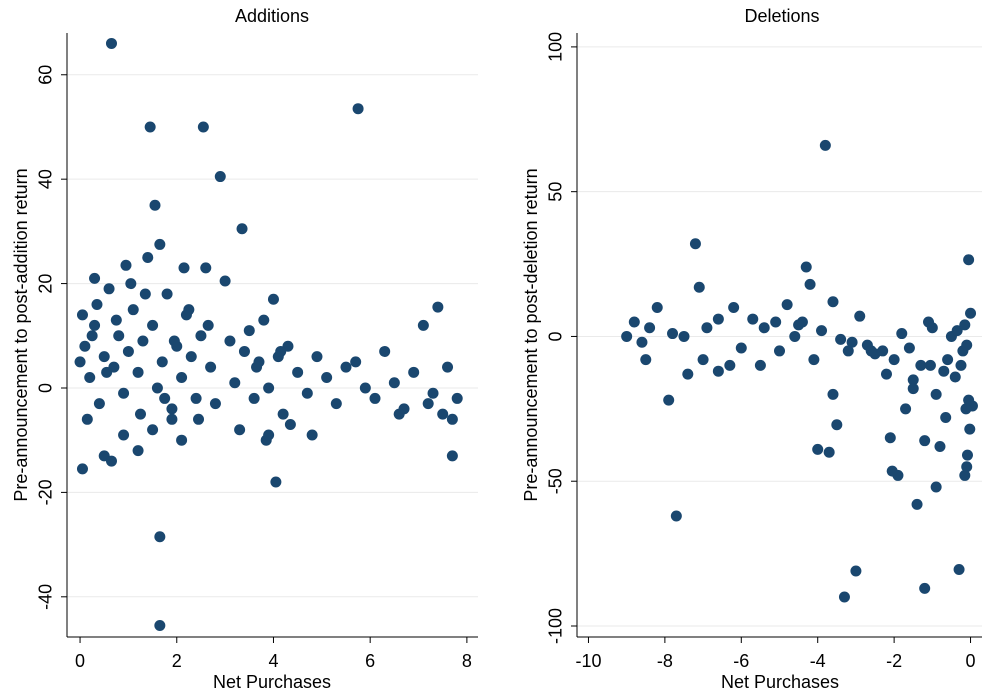  Describe the element at coordinates (531, 334) in the screenshot. I see `y-axis-label: Pre-announcement to post-deletion return` at that location.